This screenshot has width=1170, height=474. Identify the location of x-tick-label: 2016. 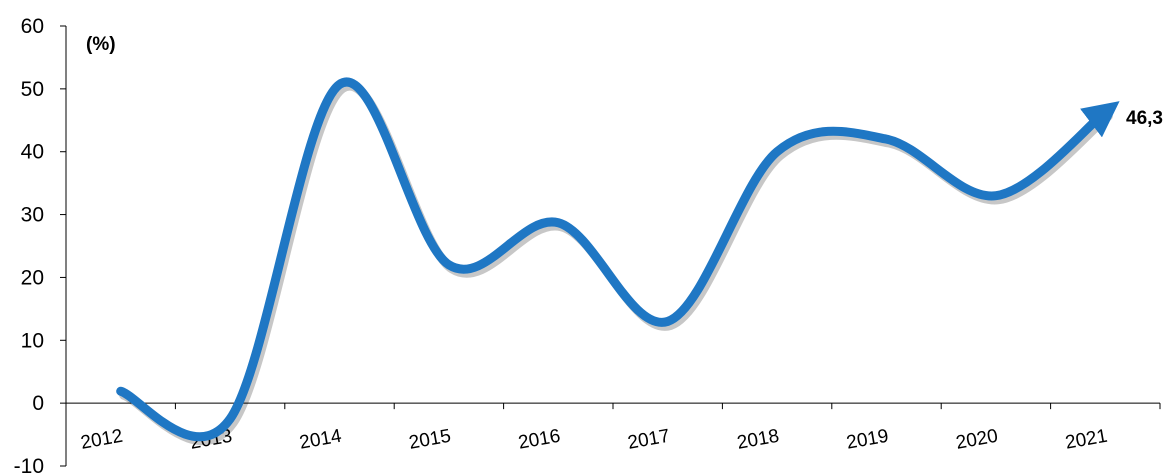
(539, 440).